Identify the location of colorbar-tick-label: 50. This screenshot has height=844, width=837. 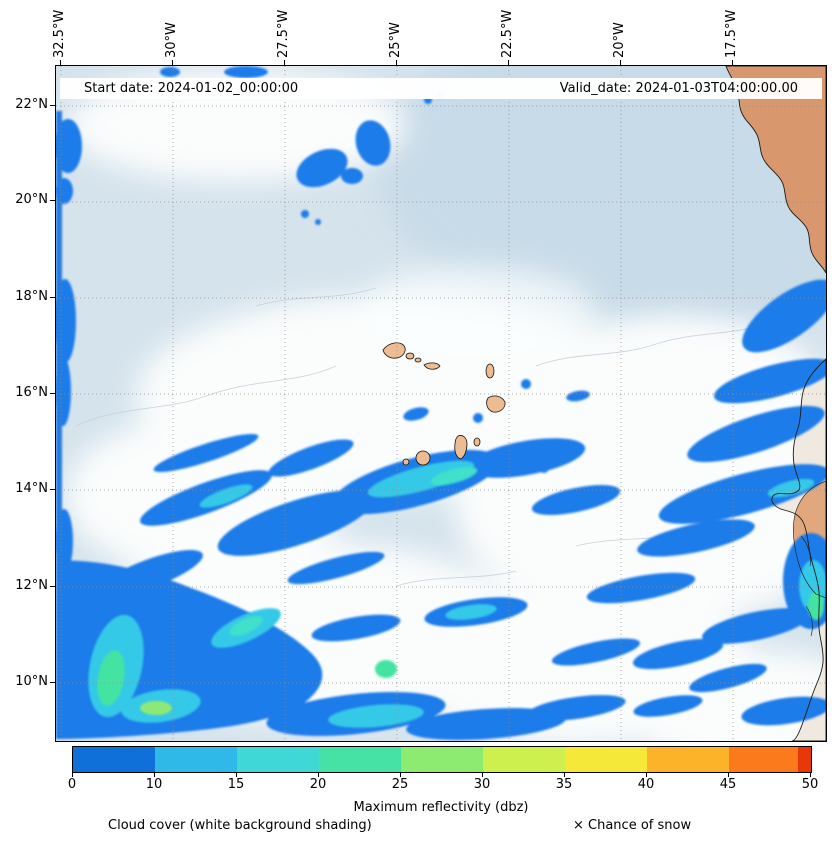
(810, 784).